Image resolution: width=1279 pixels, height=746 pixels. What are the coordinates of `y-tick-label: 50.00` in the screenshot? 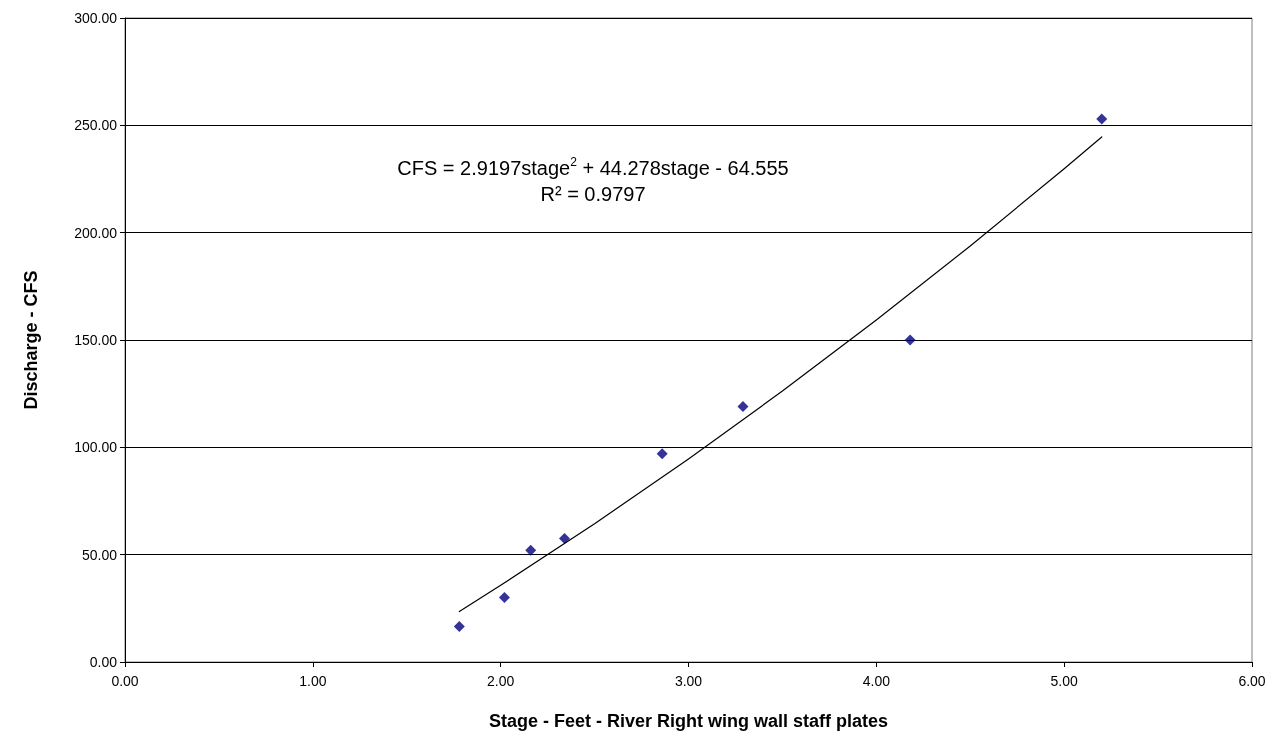 It's located at (99, 554).